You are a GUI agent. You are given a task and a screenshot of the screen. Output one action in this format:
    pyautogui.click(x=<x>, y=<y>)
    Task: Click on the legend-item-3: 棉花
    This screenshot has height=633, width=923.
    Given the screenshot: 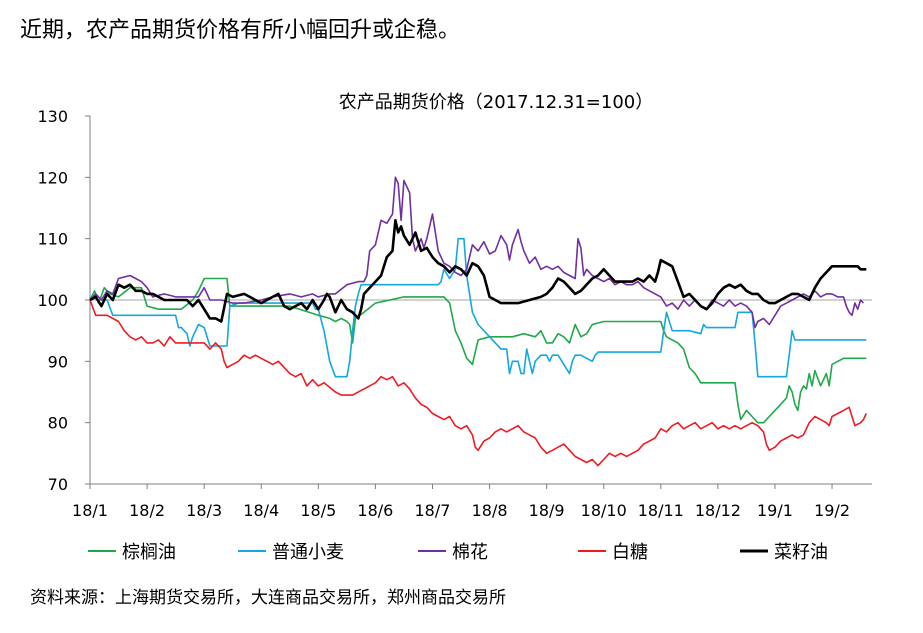 What is the action you would take?
    pyautogui.click(x=453, y=552)
    